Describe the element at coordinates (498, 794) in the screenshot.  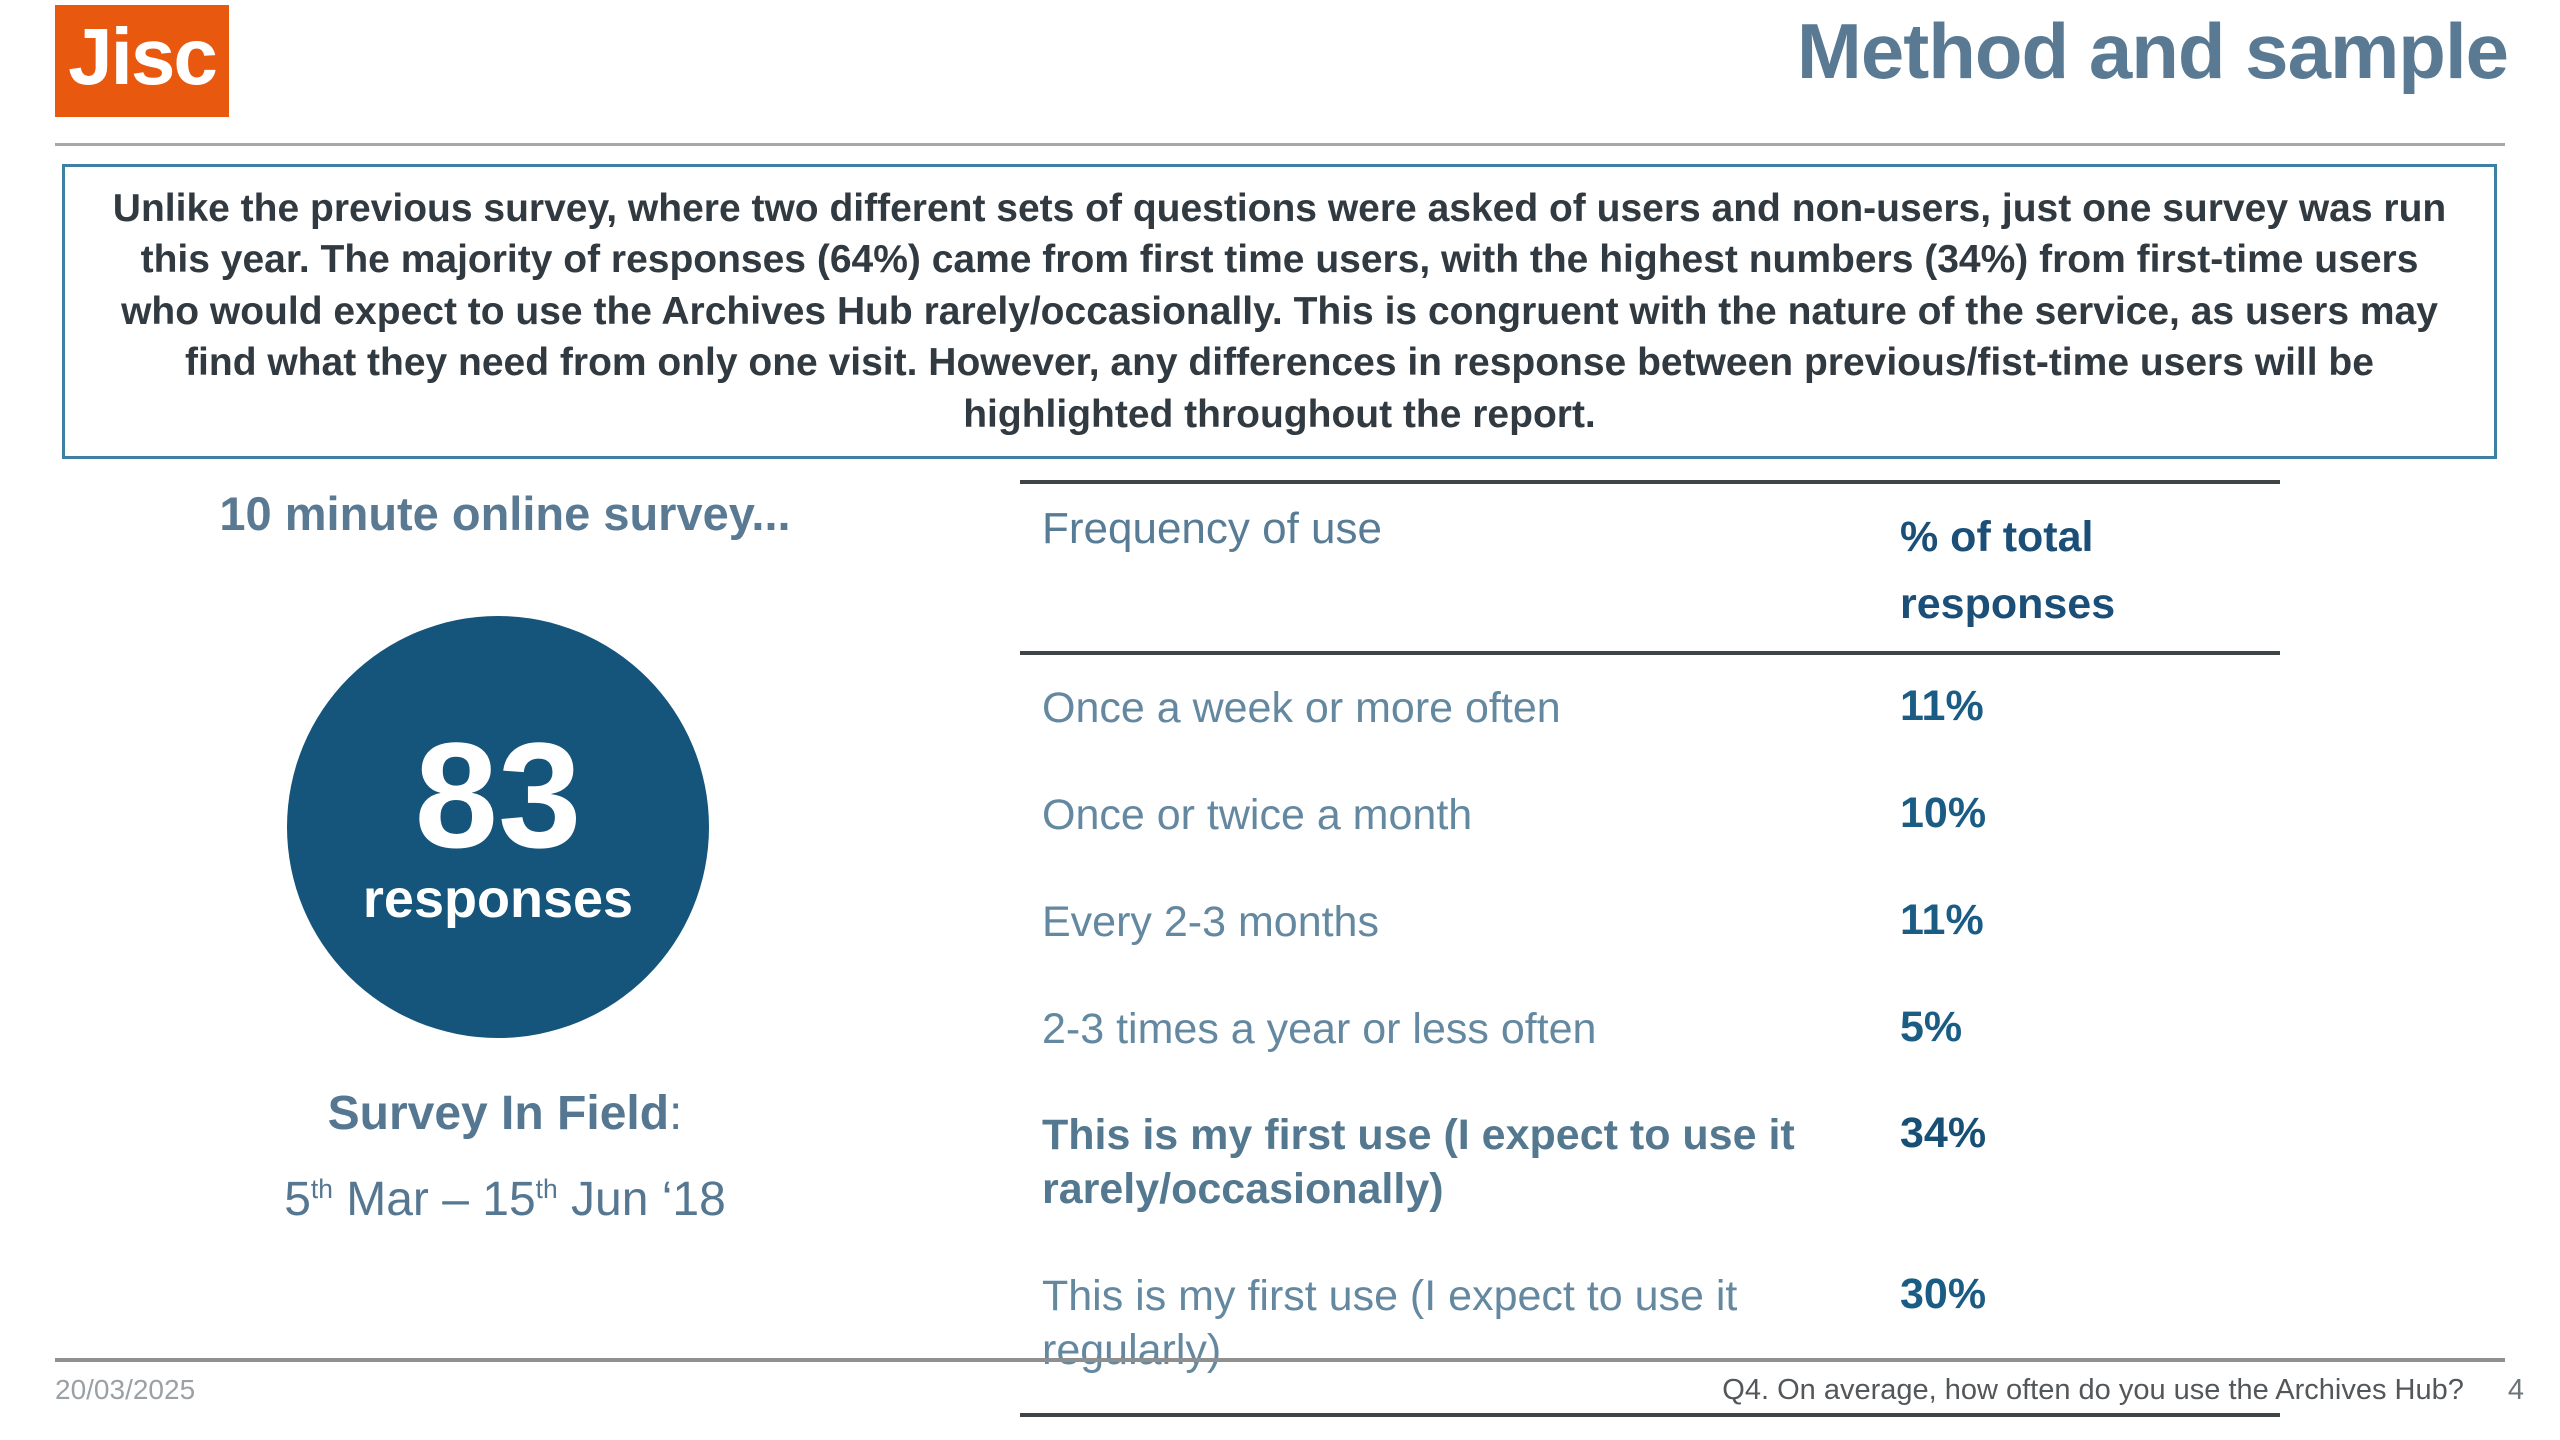
I see `responses-count: 83` at that location.